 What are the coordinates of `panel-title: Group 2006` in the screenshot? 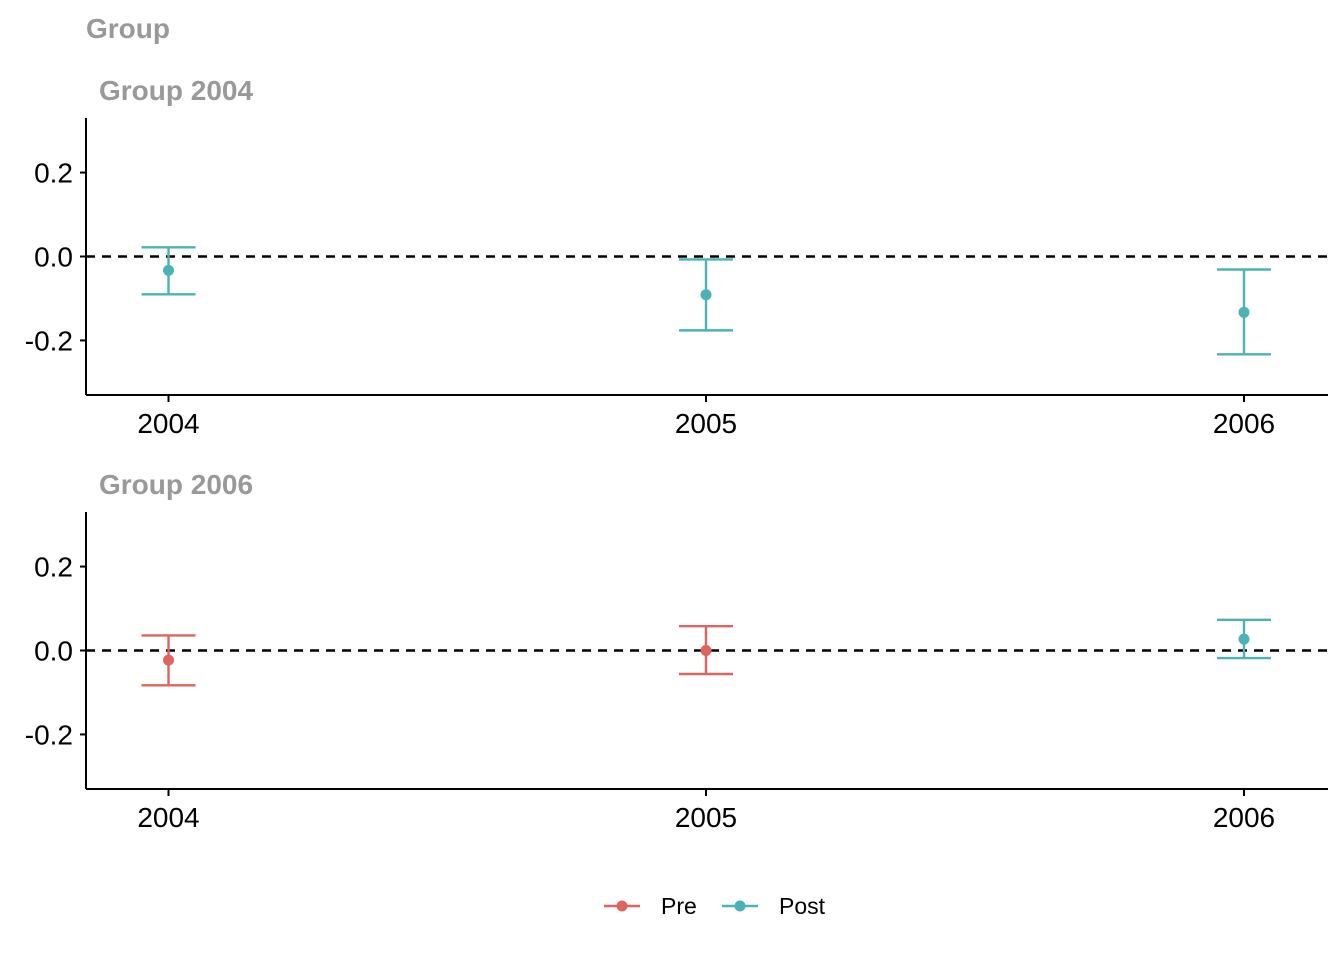 It's located at (176, 484).